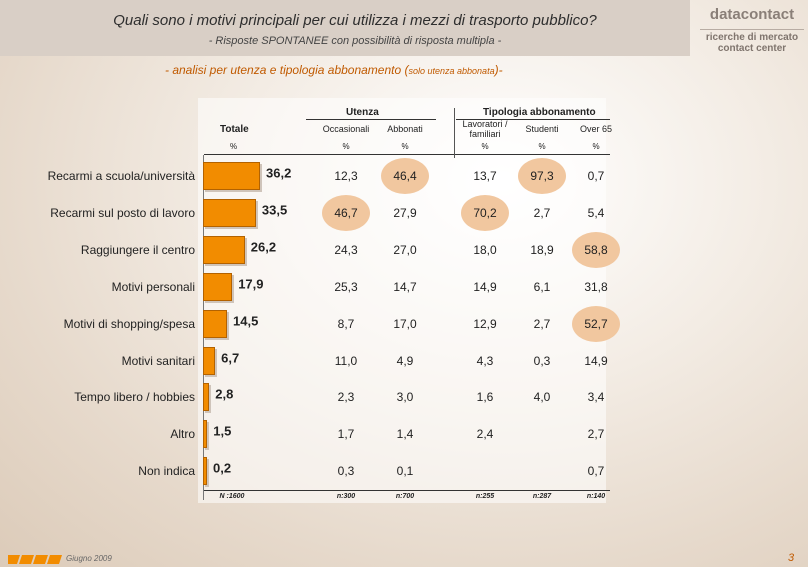  What do you see at coordinates (485, 249) in the screenshot?
I see `table-cell: 18,0` at bounding box center [485, 249].